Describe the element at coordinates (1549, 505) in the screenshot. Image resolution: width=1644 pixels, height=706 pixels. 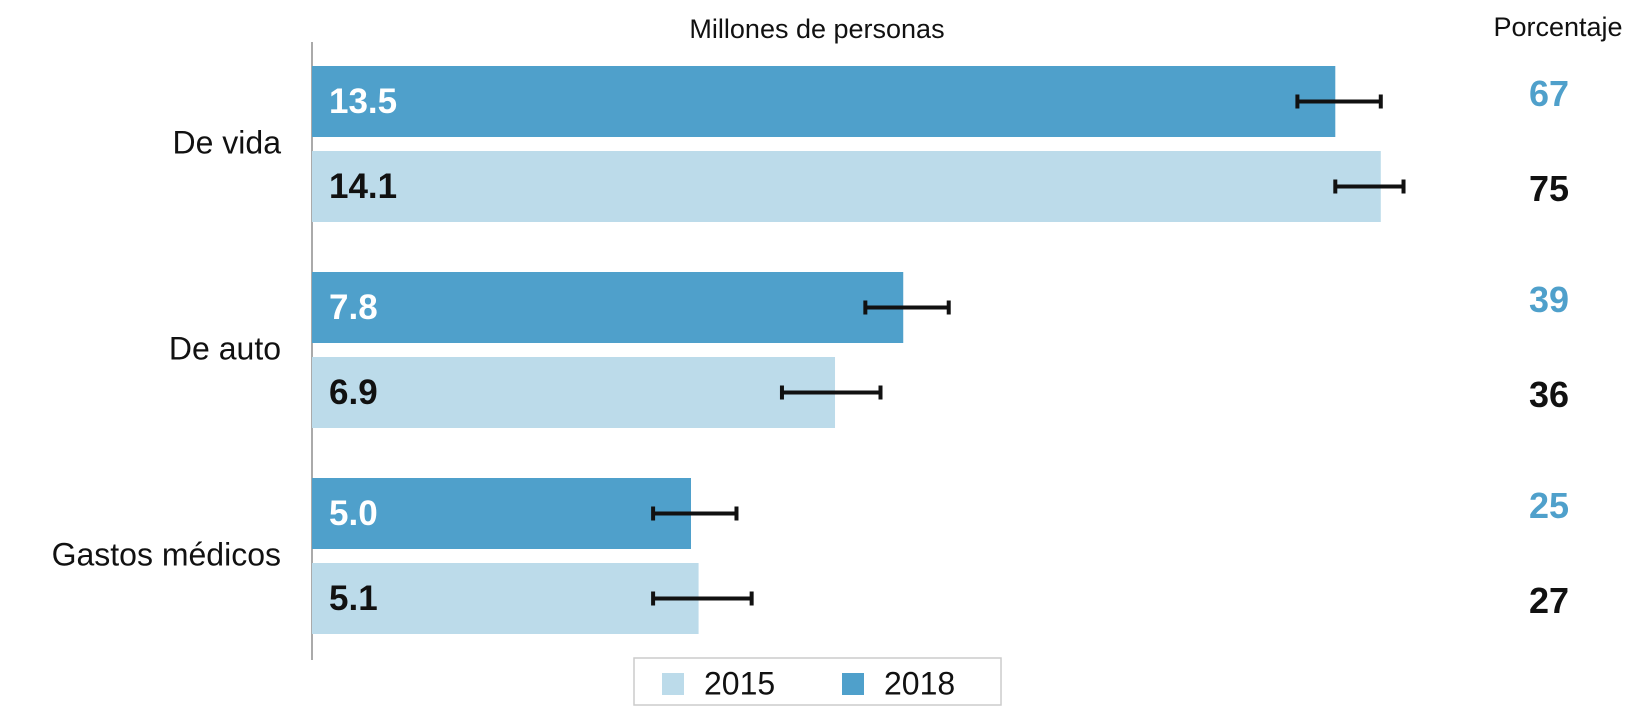
I see `percent-label: 25` at that location.